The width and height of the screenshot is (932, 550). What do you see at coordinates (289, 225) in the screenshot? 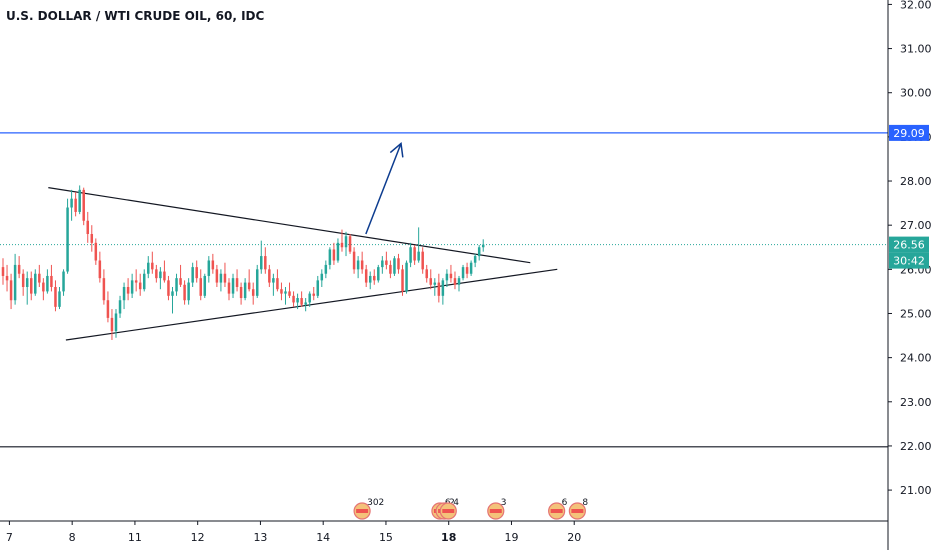
I see `triangle-upper-line` at bounding box center [289, 225].